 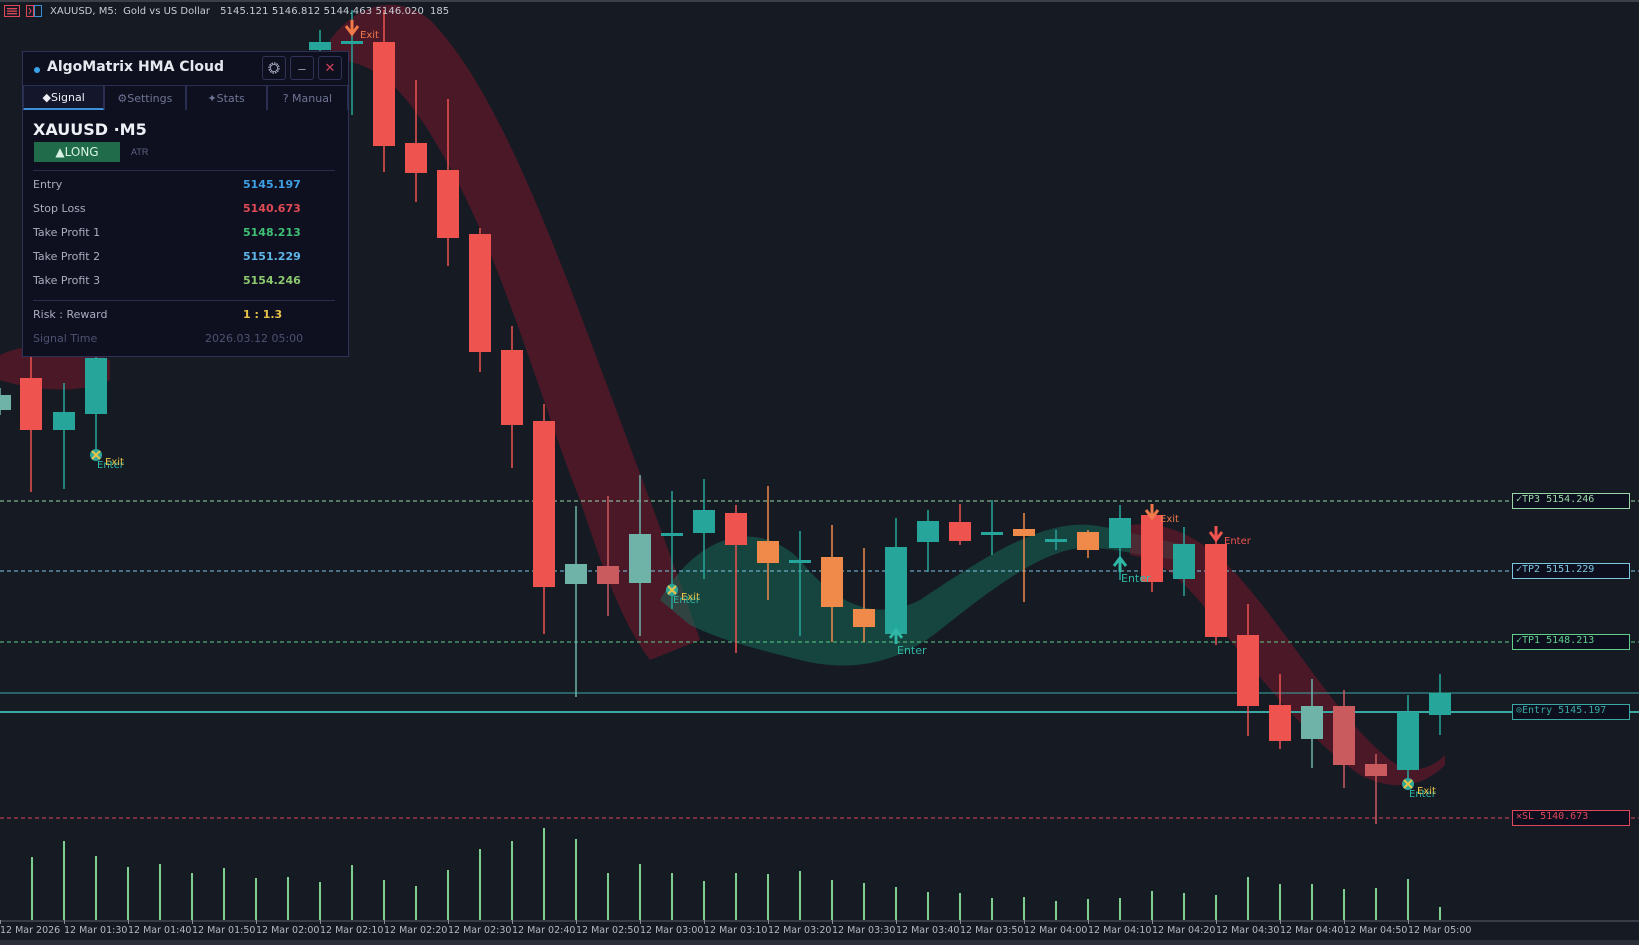 I want to click on tab-manual: ? Manual, so click(x=307, y=97).